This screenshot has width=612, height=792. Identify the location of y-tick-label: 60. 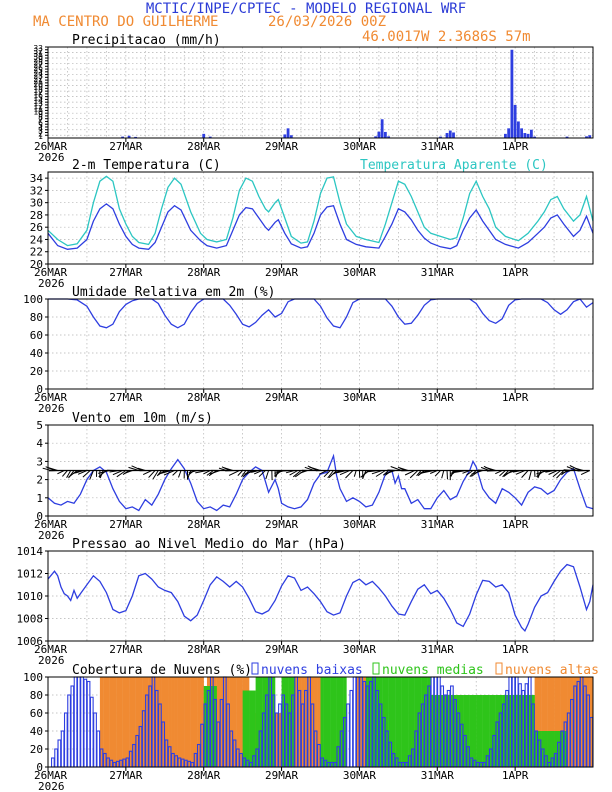
(36, 713).